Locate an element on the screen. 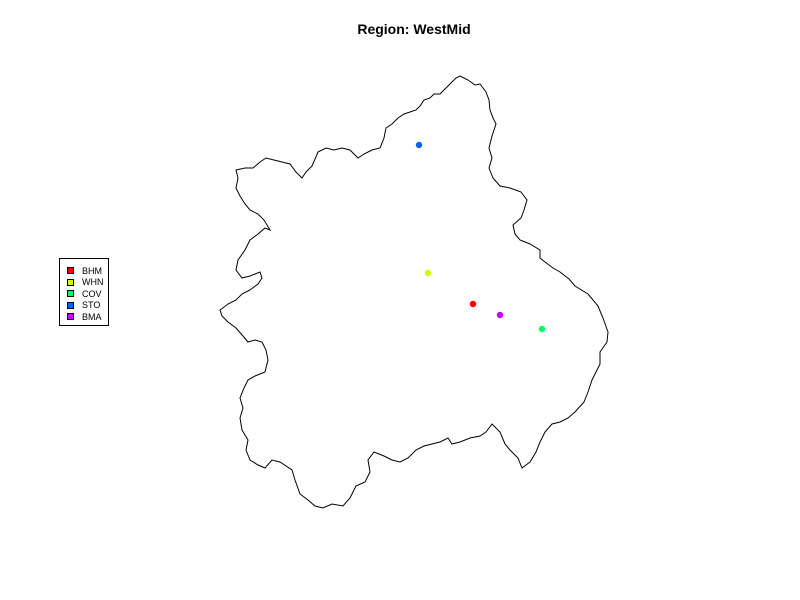 This screenshot has width=800, height=600. legend-item-bma: BMA is located at coordinates (87, 317).